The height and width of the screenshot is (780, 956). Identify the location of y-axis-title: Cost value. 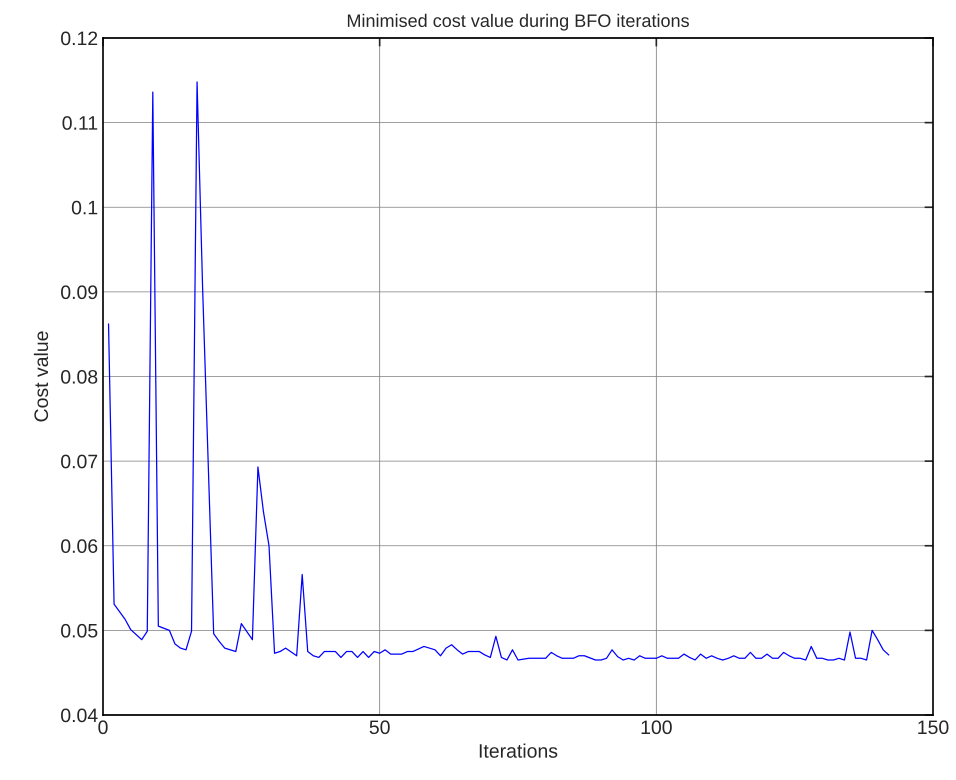
(41, 376).